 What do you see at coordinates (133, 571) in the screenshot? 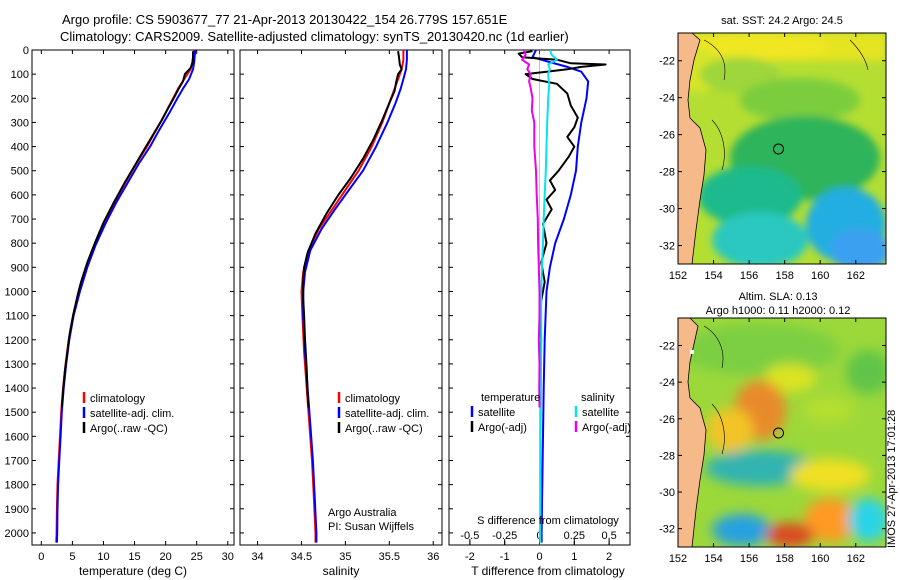
I see `temperature-xlabel: temperature (deg C)` at bounding box center [133, 571].